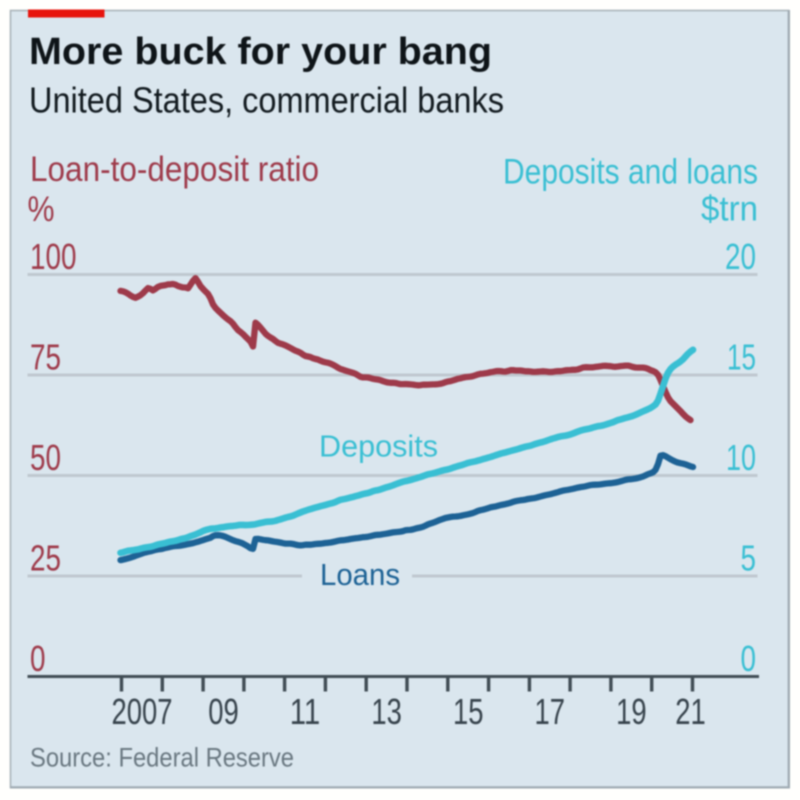 This screenshot has width=800, height=800. What do you see at coordinates (260, 52) in the screenshot?
I see `svg-text: More buck for your bang` at bounding box center [260, 52].